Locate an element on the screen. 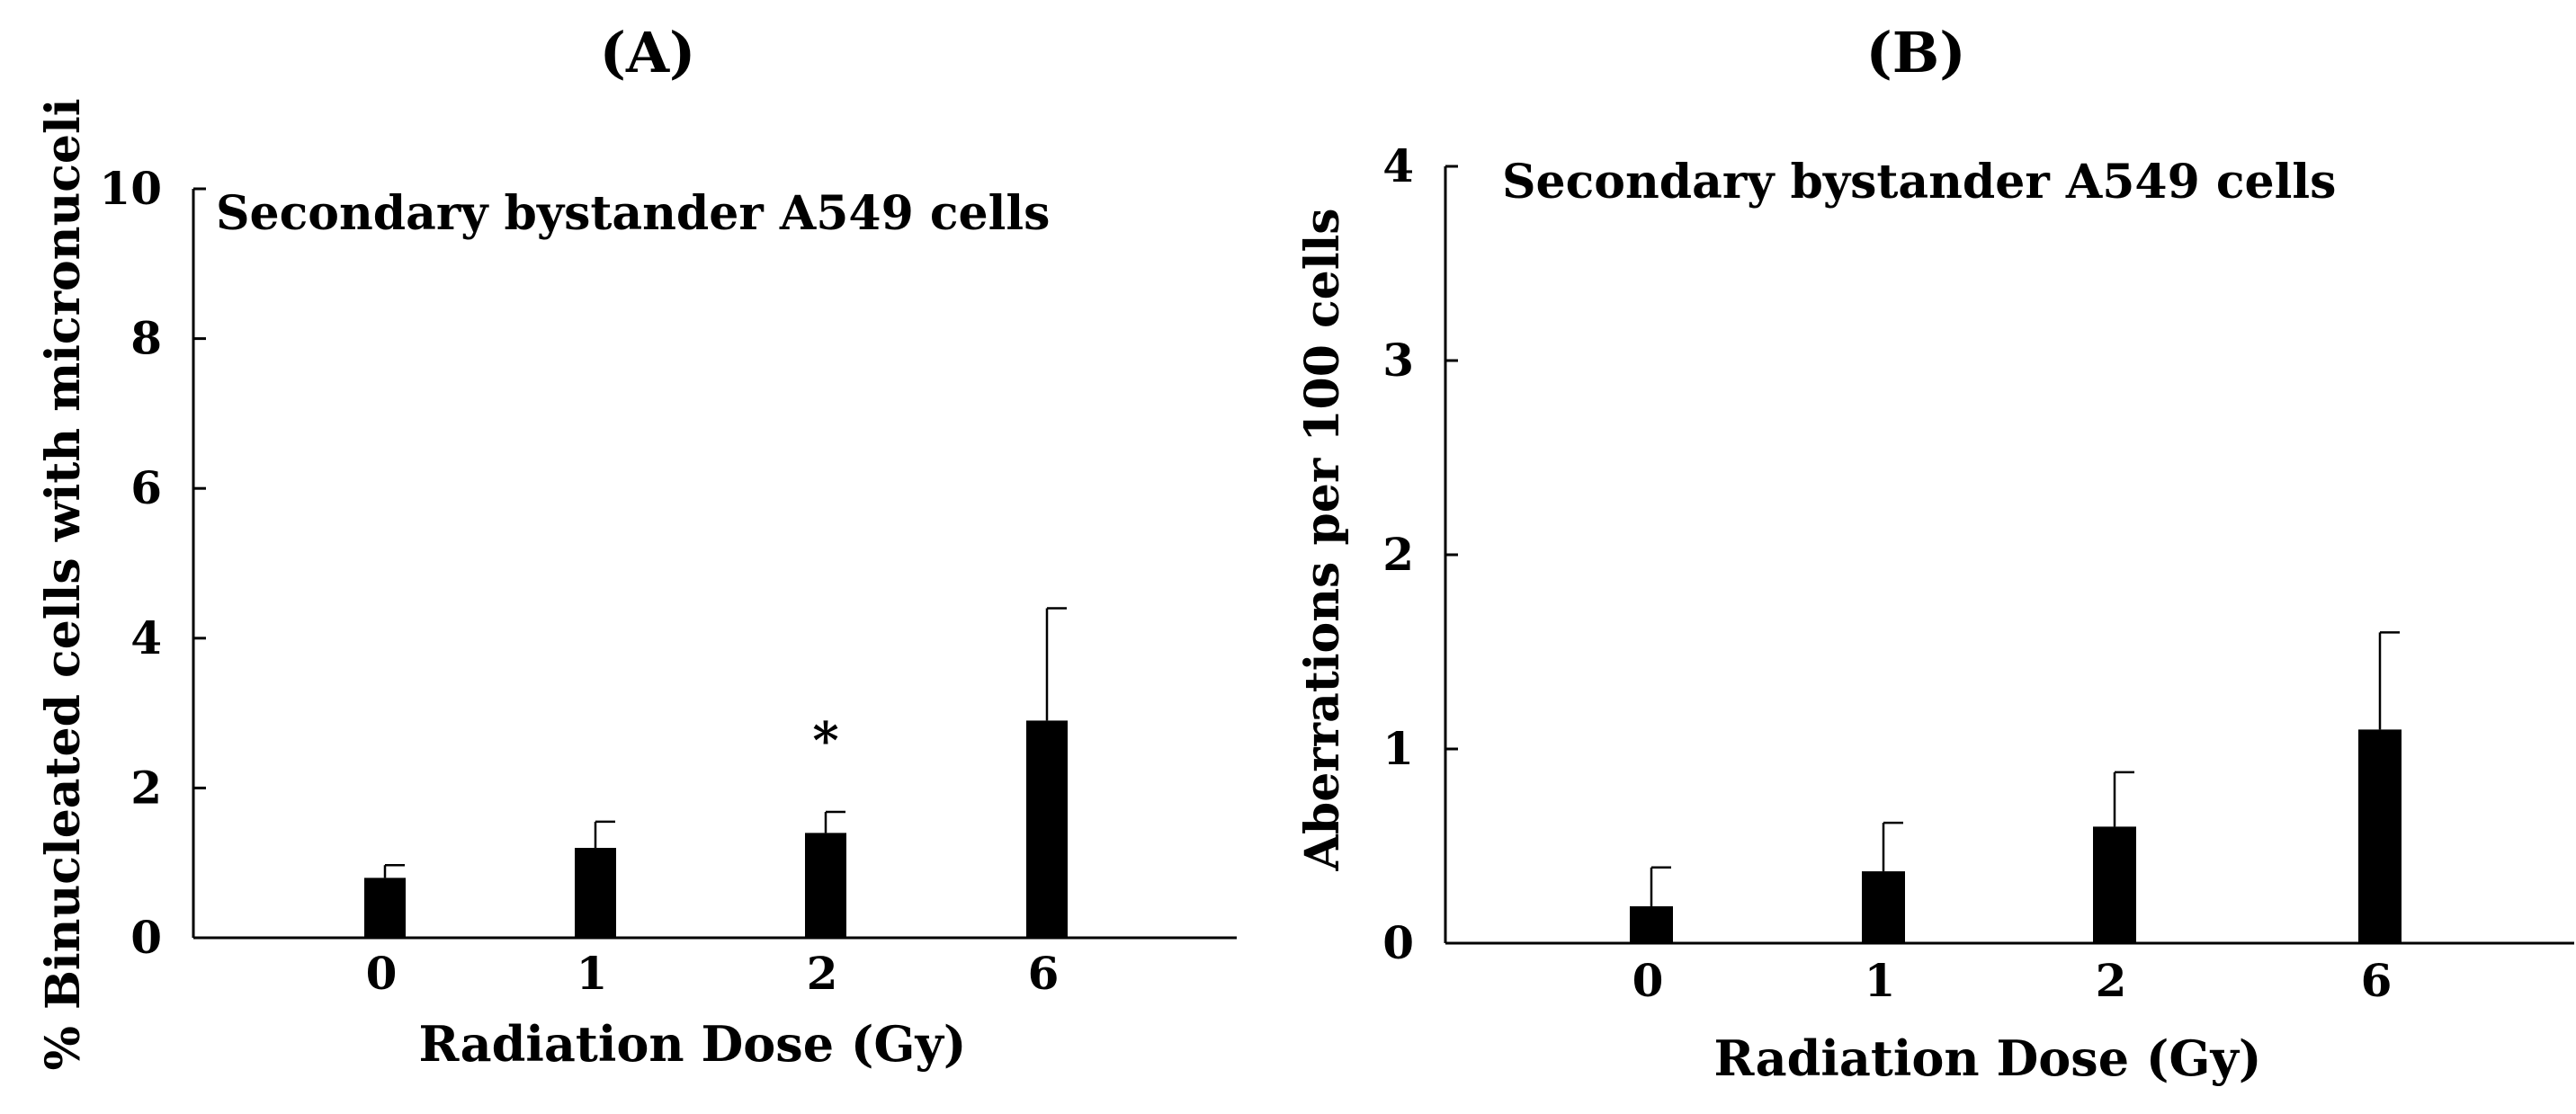  y-tick-label: 8 is located at coordinates (146, 338).